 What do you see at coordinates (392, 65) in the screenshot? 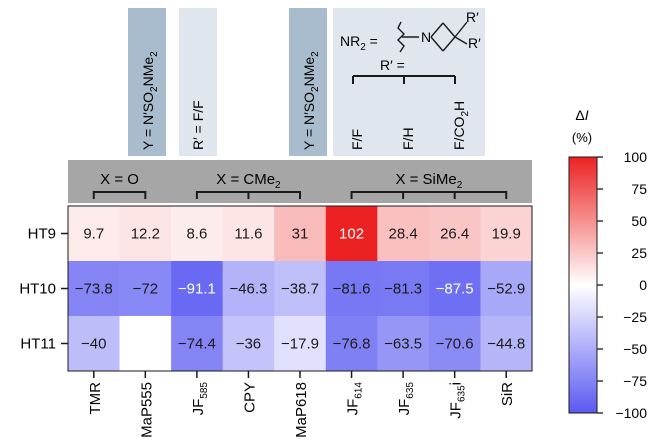
I see `r-equals-label: R′ =` at bounding box center [392, 65].